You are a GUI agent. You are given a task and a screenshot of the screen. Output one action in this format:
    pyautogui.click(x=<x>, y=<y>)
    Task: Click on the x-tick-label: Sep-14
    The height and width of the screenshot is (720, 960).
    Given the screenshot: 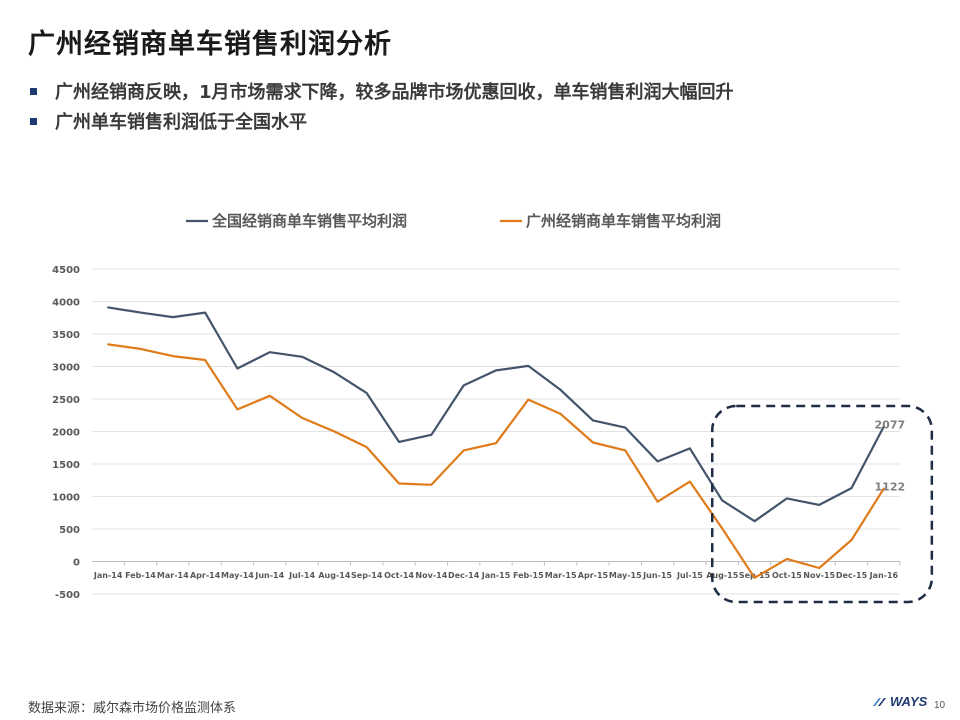 What is the action you would take?
    pyautogui.click(x=367, y=575)
    